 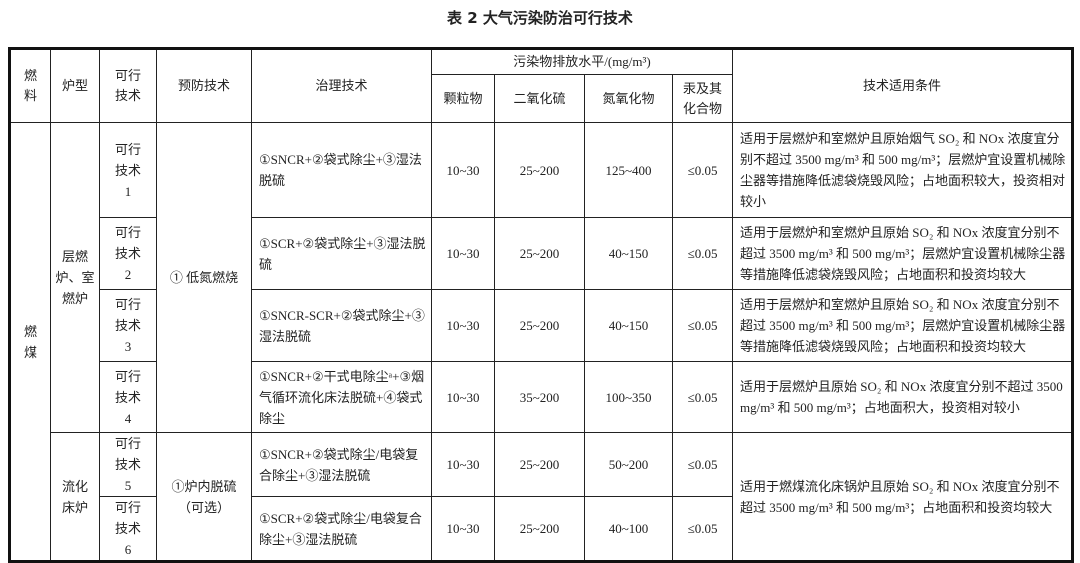 I want to click on header-particulate: 颗粒物, so click(x=463, y=98).